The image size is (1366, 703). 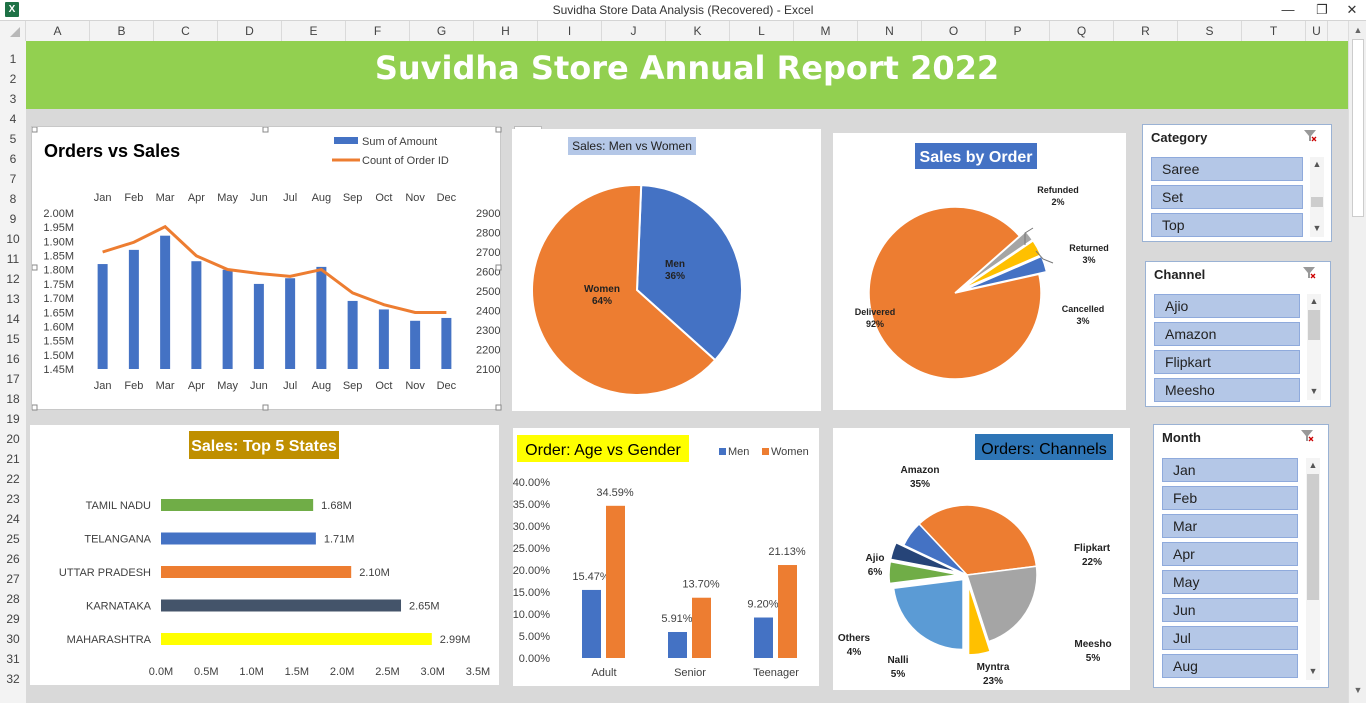 What do you see at coordinates (826, 31) in the screenshot?
I see `column-header-m: M` at bounding box center [826, 31].